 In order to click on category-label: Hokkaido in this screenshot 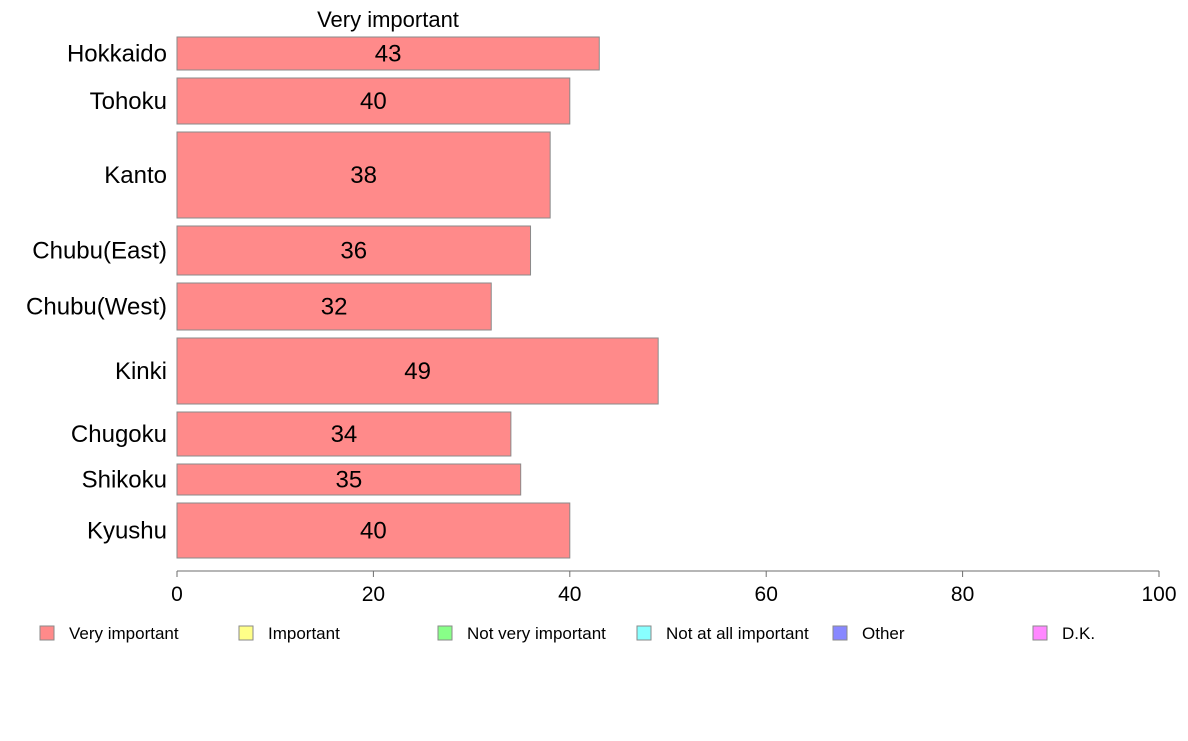, I will do `click(117, 54)`.